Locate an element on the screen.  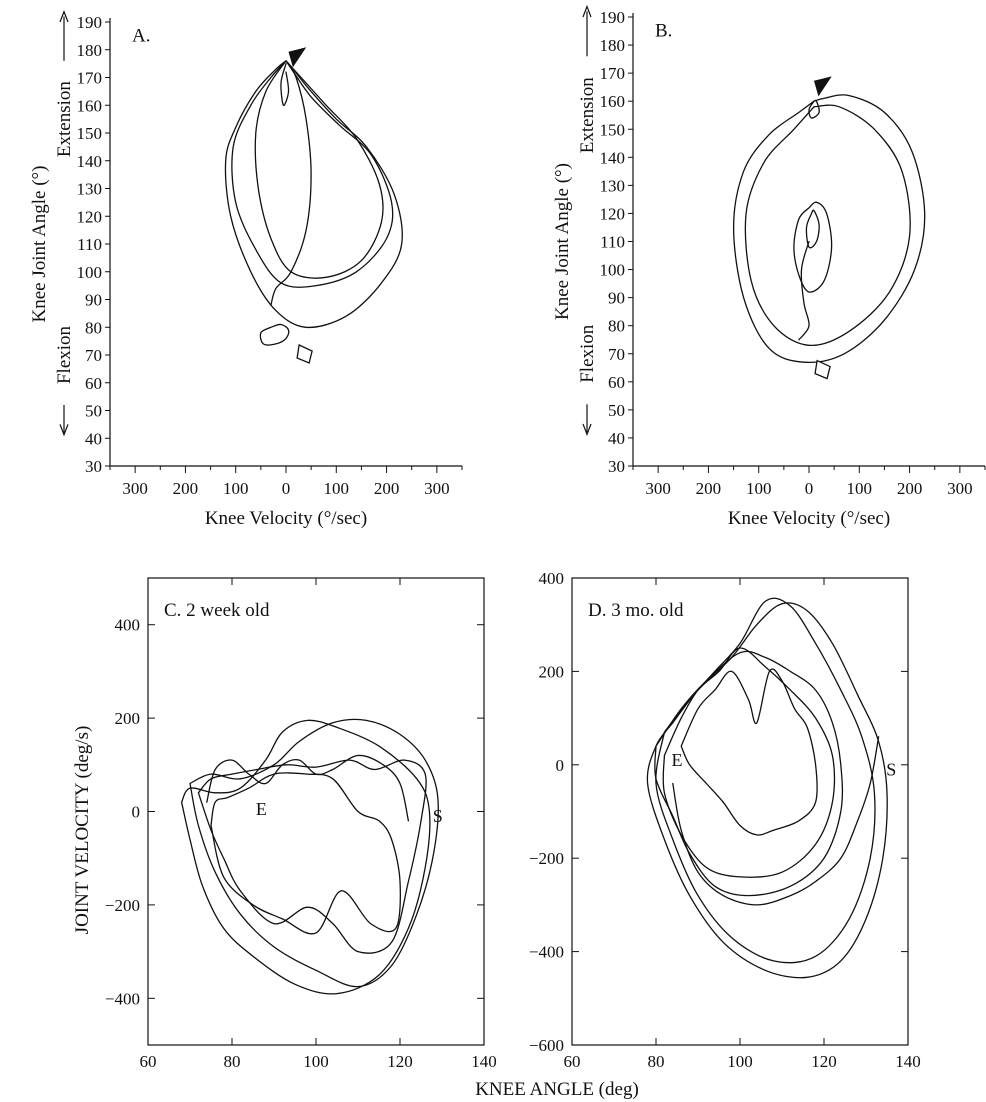
panel-title: D. 3 mo. old is located at coordinates (636, 610).